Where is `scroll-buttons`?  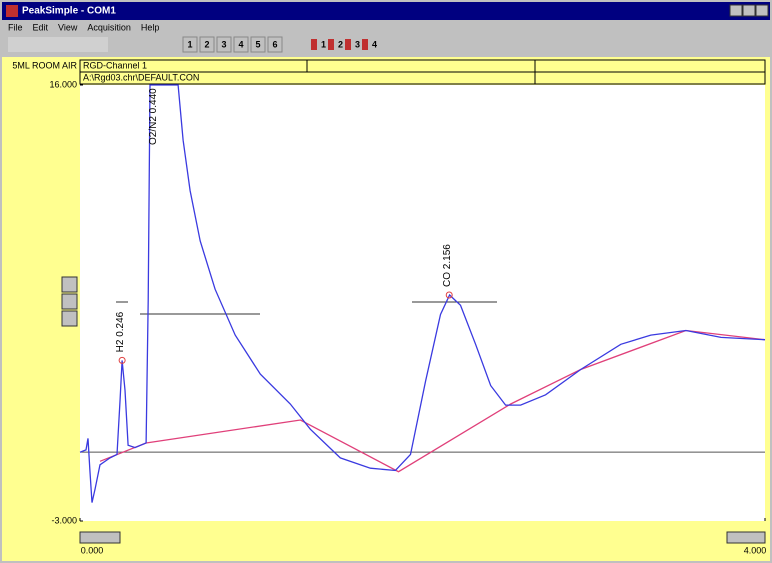
scroll-buttons is located at coordinates (422, 537).